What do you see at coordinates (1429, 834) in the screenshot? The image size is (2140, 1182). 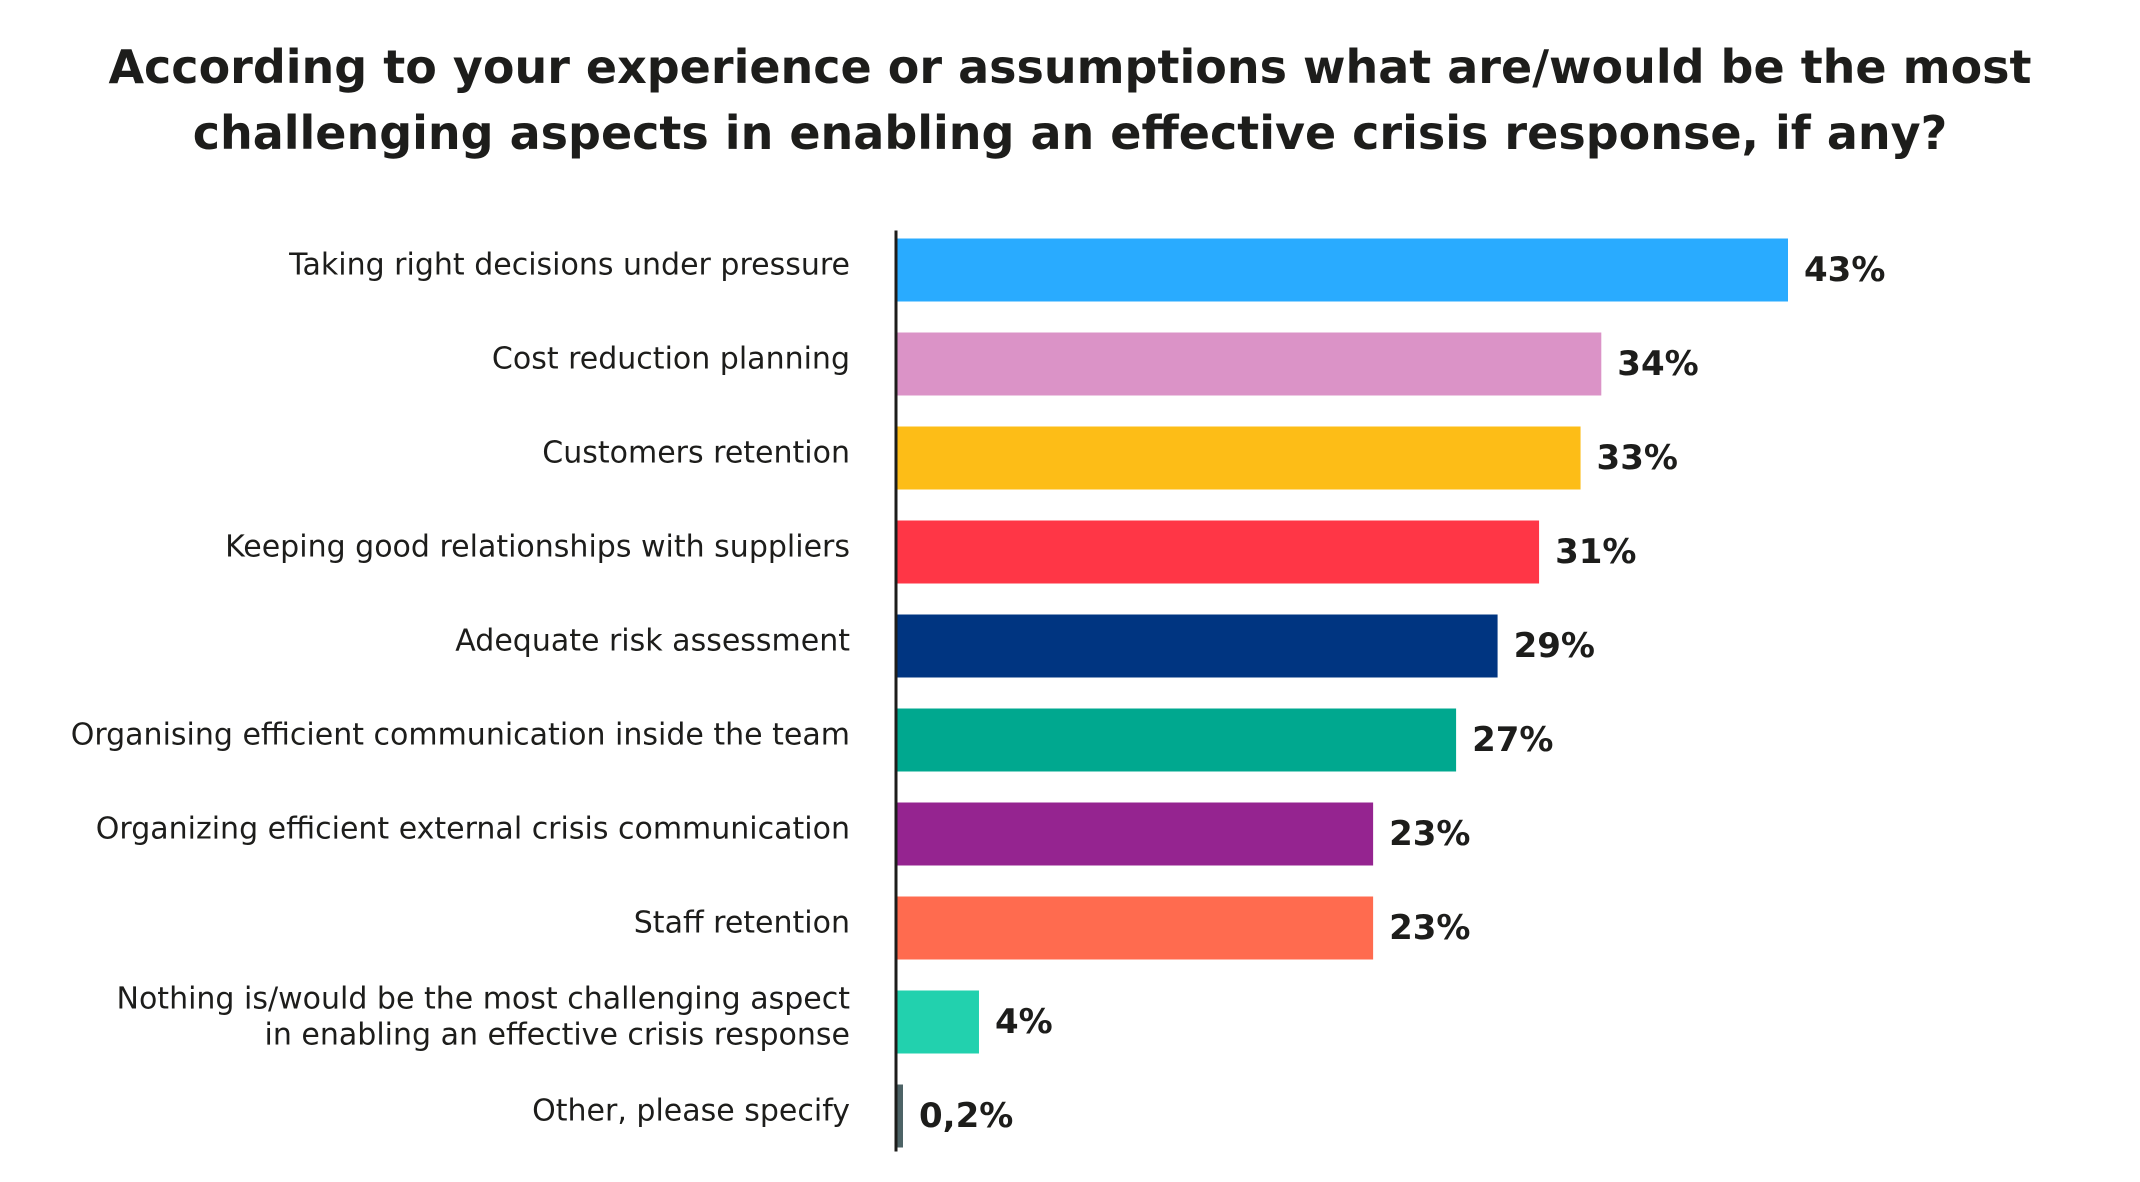 I see `value-label-6: 23%` at bounding box center [1429, 834].